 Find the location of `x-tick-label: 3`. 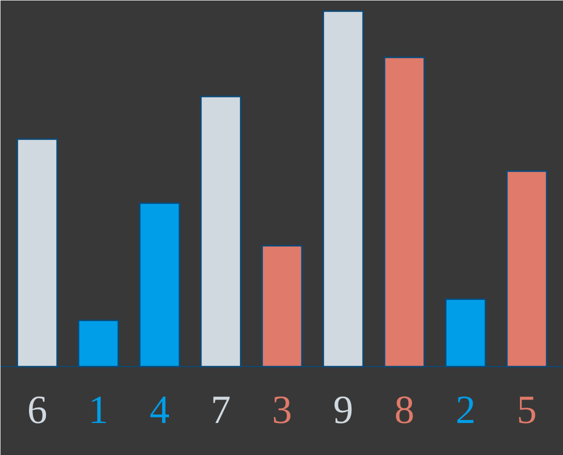

x-tick-label: 3 is located at coordinates (282, 409).